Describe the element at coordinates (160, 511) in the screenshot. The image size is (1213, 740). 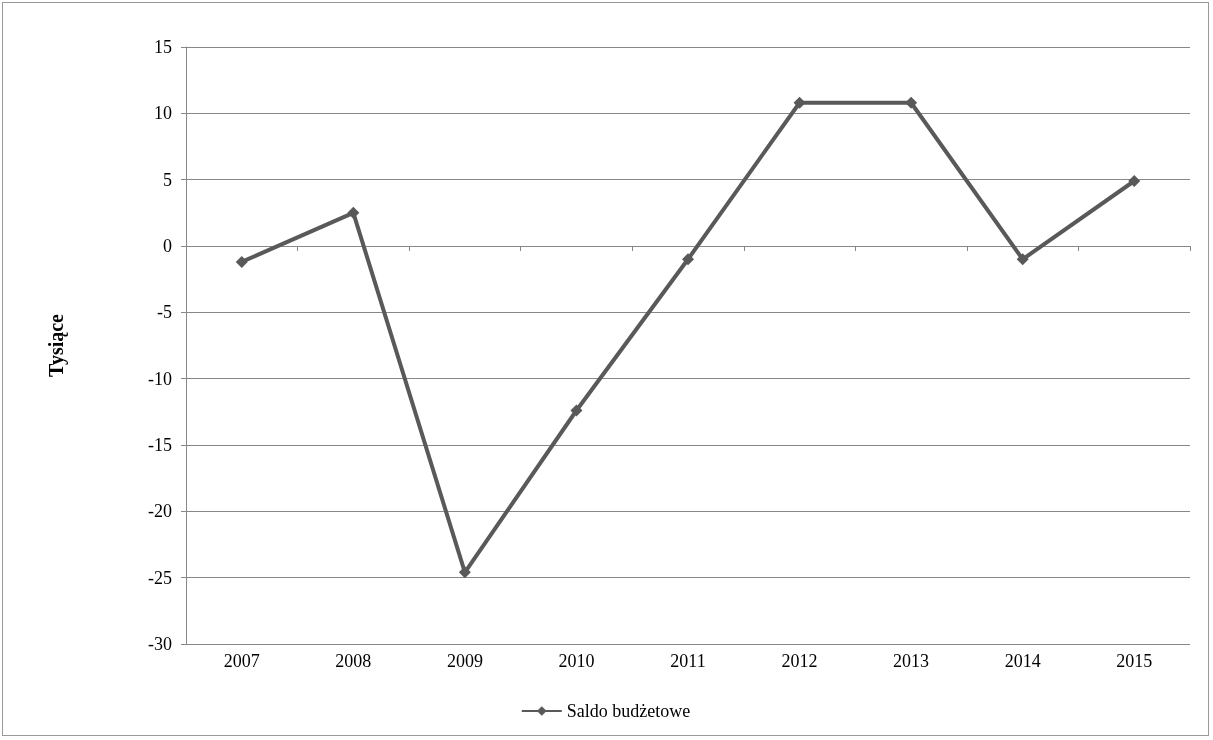
I see `y-tick-label: -20` at that location.